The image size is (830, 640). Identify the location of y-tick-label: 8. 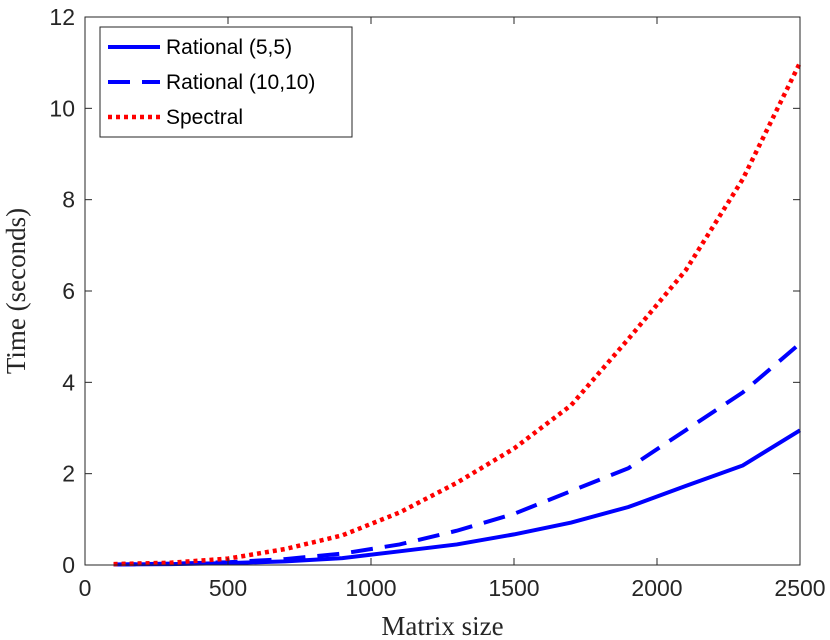
(68, 200).